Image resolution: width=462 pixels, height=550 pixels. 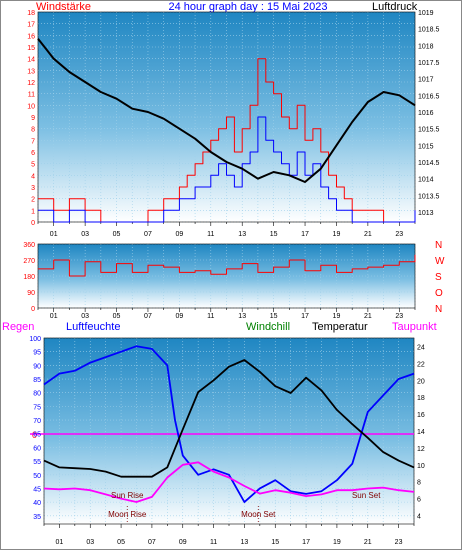 I want to click on chart_data.0.y_left.ticks-tick-label: 14, so click(x=31, y=60).